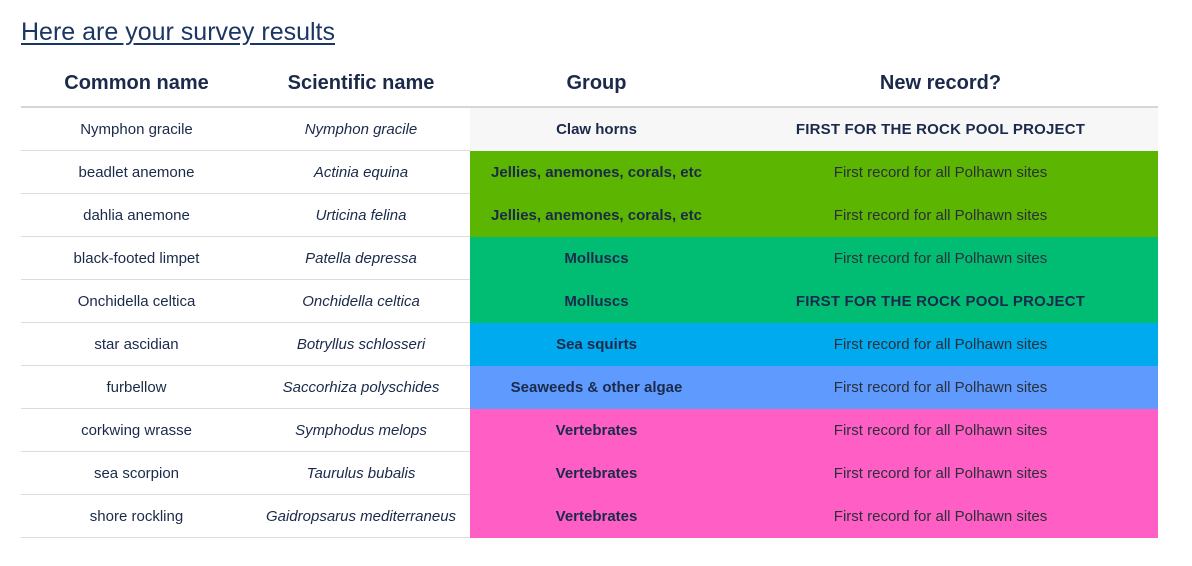 Image resolution: width=1192 pixels, height=566 pixels. I want to click on common-name-cell: beadlet anemone, so click(136, 172).